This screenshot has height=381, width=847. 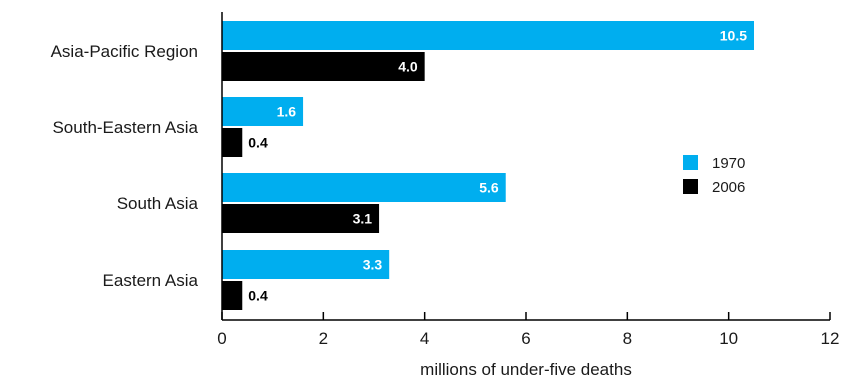 What do you see at coordinates (221, 338) in the screenshot?
I see `x-tick-label-0: 0` at bounding box center [221, 338].